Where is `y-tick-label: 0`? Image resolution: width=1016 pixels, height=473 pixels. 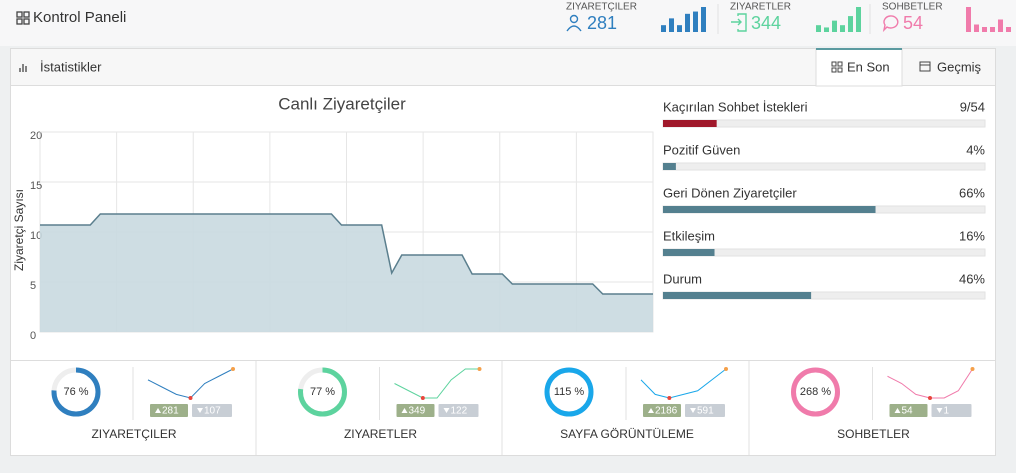 y-tick-label: 0 is located at coordinates (33, 336).